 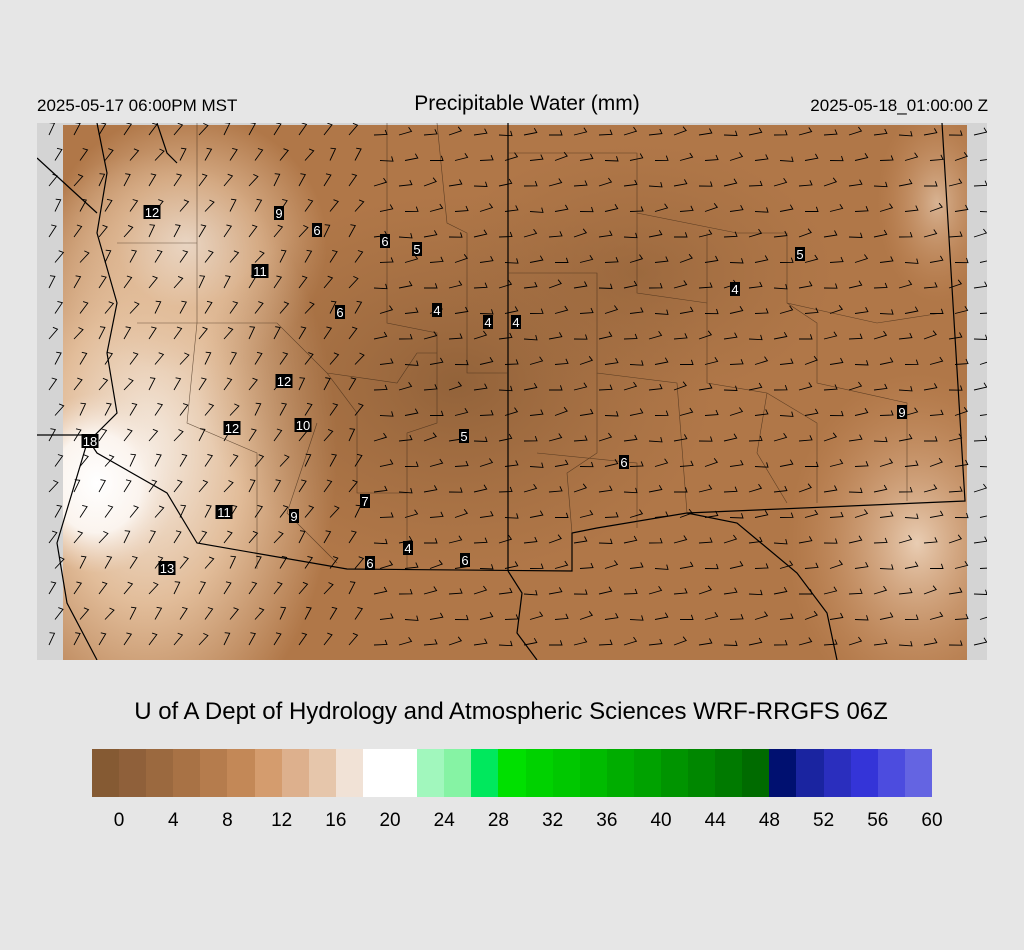 I want to click on station-value-label: 4, so click(x=487, y=322).